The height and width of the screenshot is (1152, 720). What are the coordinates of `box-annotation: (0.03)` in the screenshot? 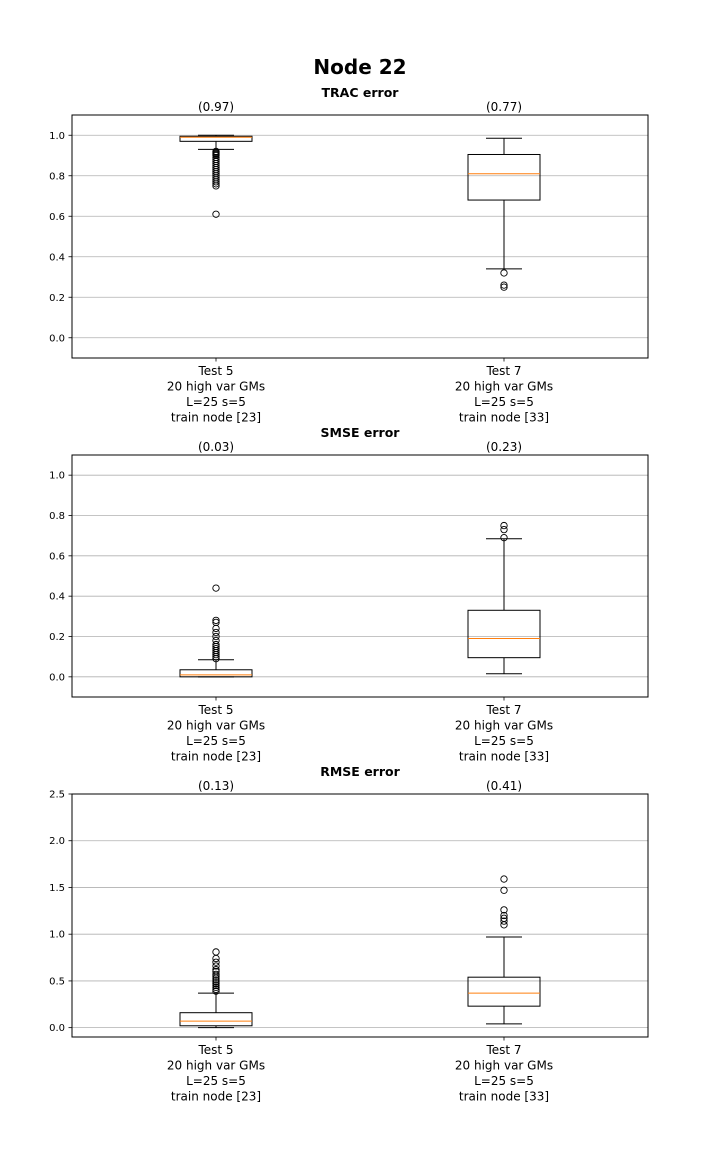 It's located at (216, 447).